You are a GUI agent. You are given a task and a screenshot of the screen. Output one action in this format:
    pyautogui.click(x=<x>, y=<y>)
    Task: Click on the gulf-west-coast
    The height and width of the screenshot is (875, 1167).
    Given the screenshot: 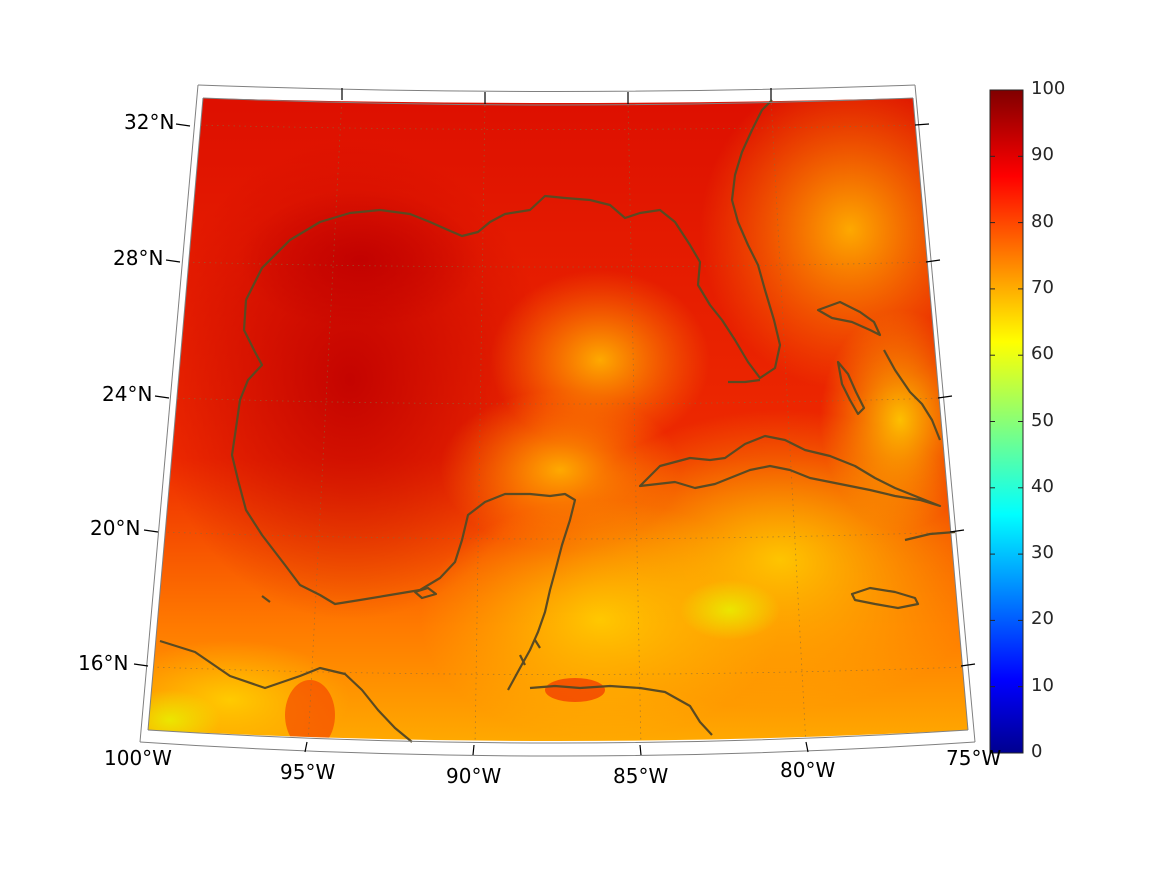 What is the action you would take?
    pyautogui.click(x=403, y=495)
    